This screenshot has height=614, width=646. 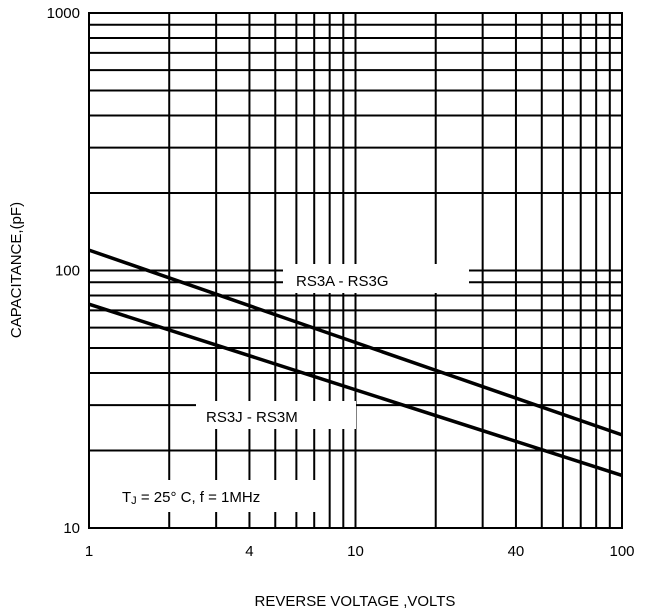 What do you see at coordinates (63, 13) in the screenshot?
I see `y-tick-label: 1000` at bounding box center [63, 13].